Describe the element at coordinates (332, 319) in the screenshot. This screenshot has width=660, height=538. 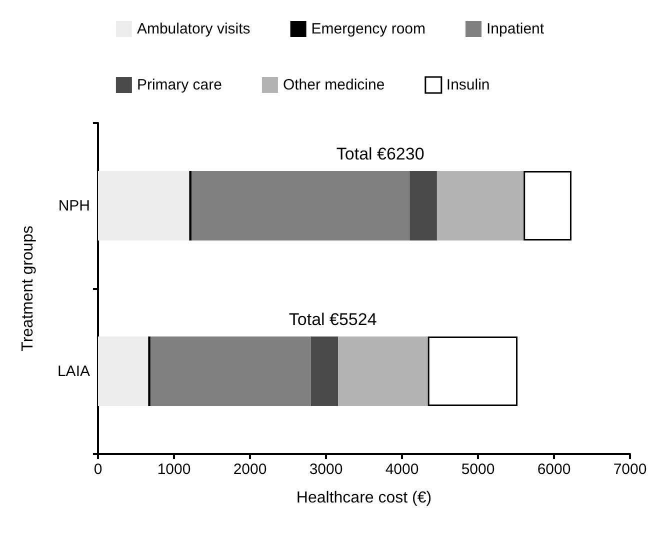
I see `total-label: Total €5524` at that location.